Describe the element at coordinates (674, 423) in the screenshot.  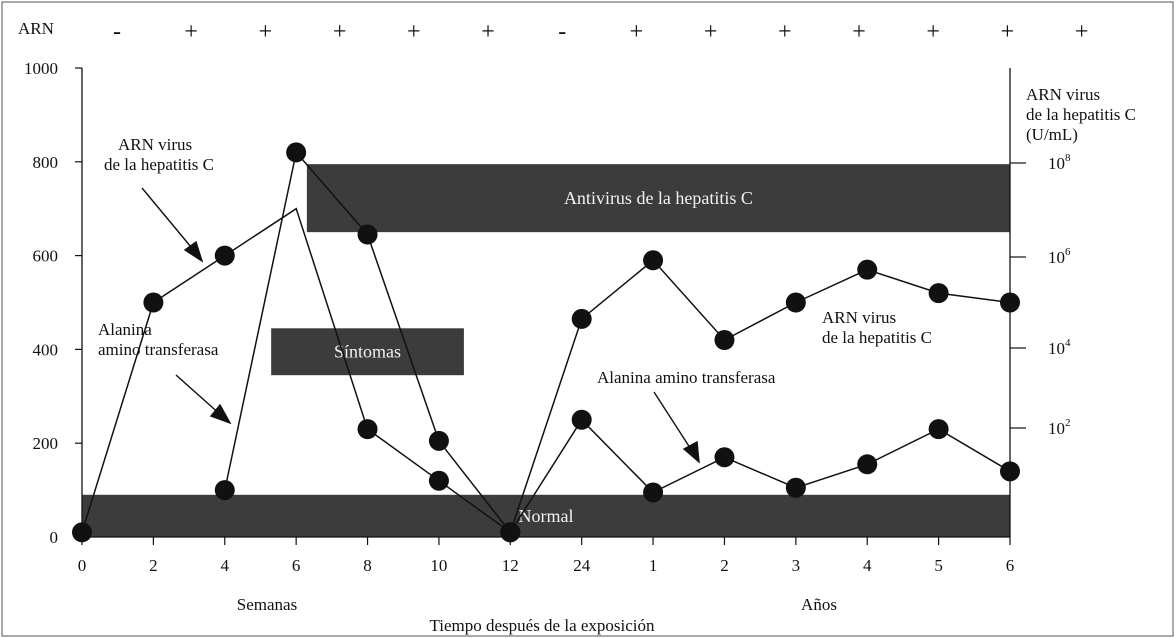
I see `arrow-alt-right` at that location.